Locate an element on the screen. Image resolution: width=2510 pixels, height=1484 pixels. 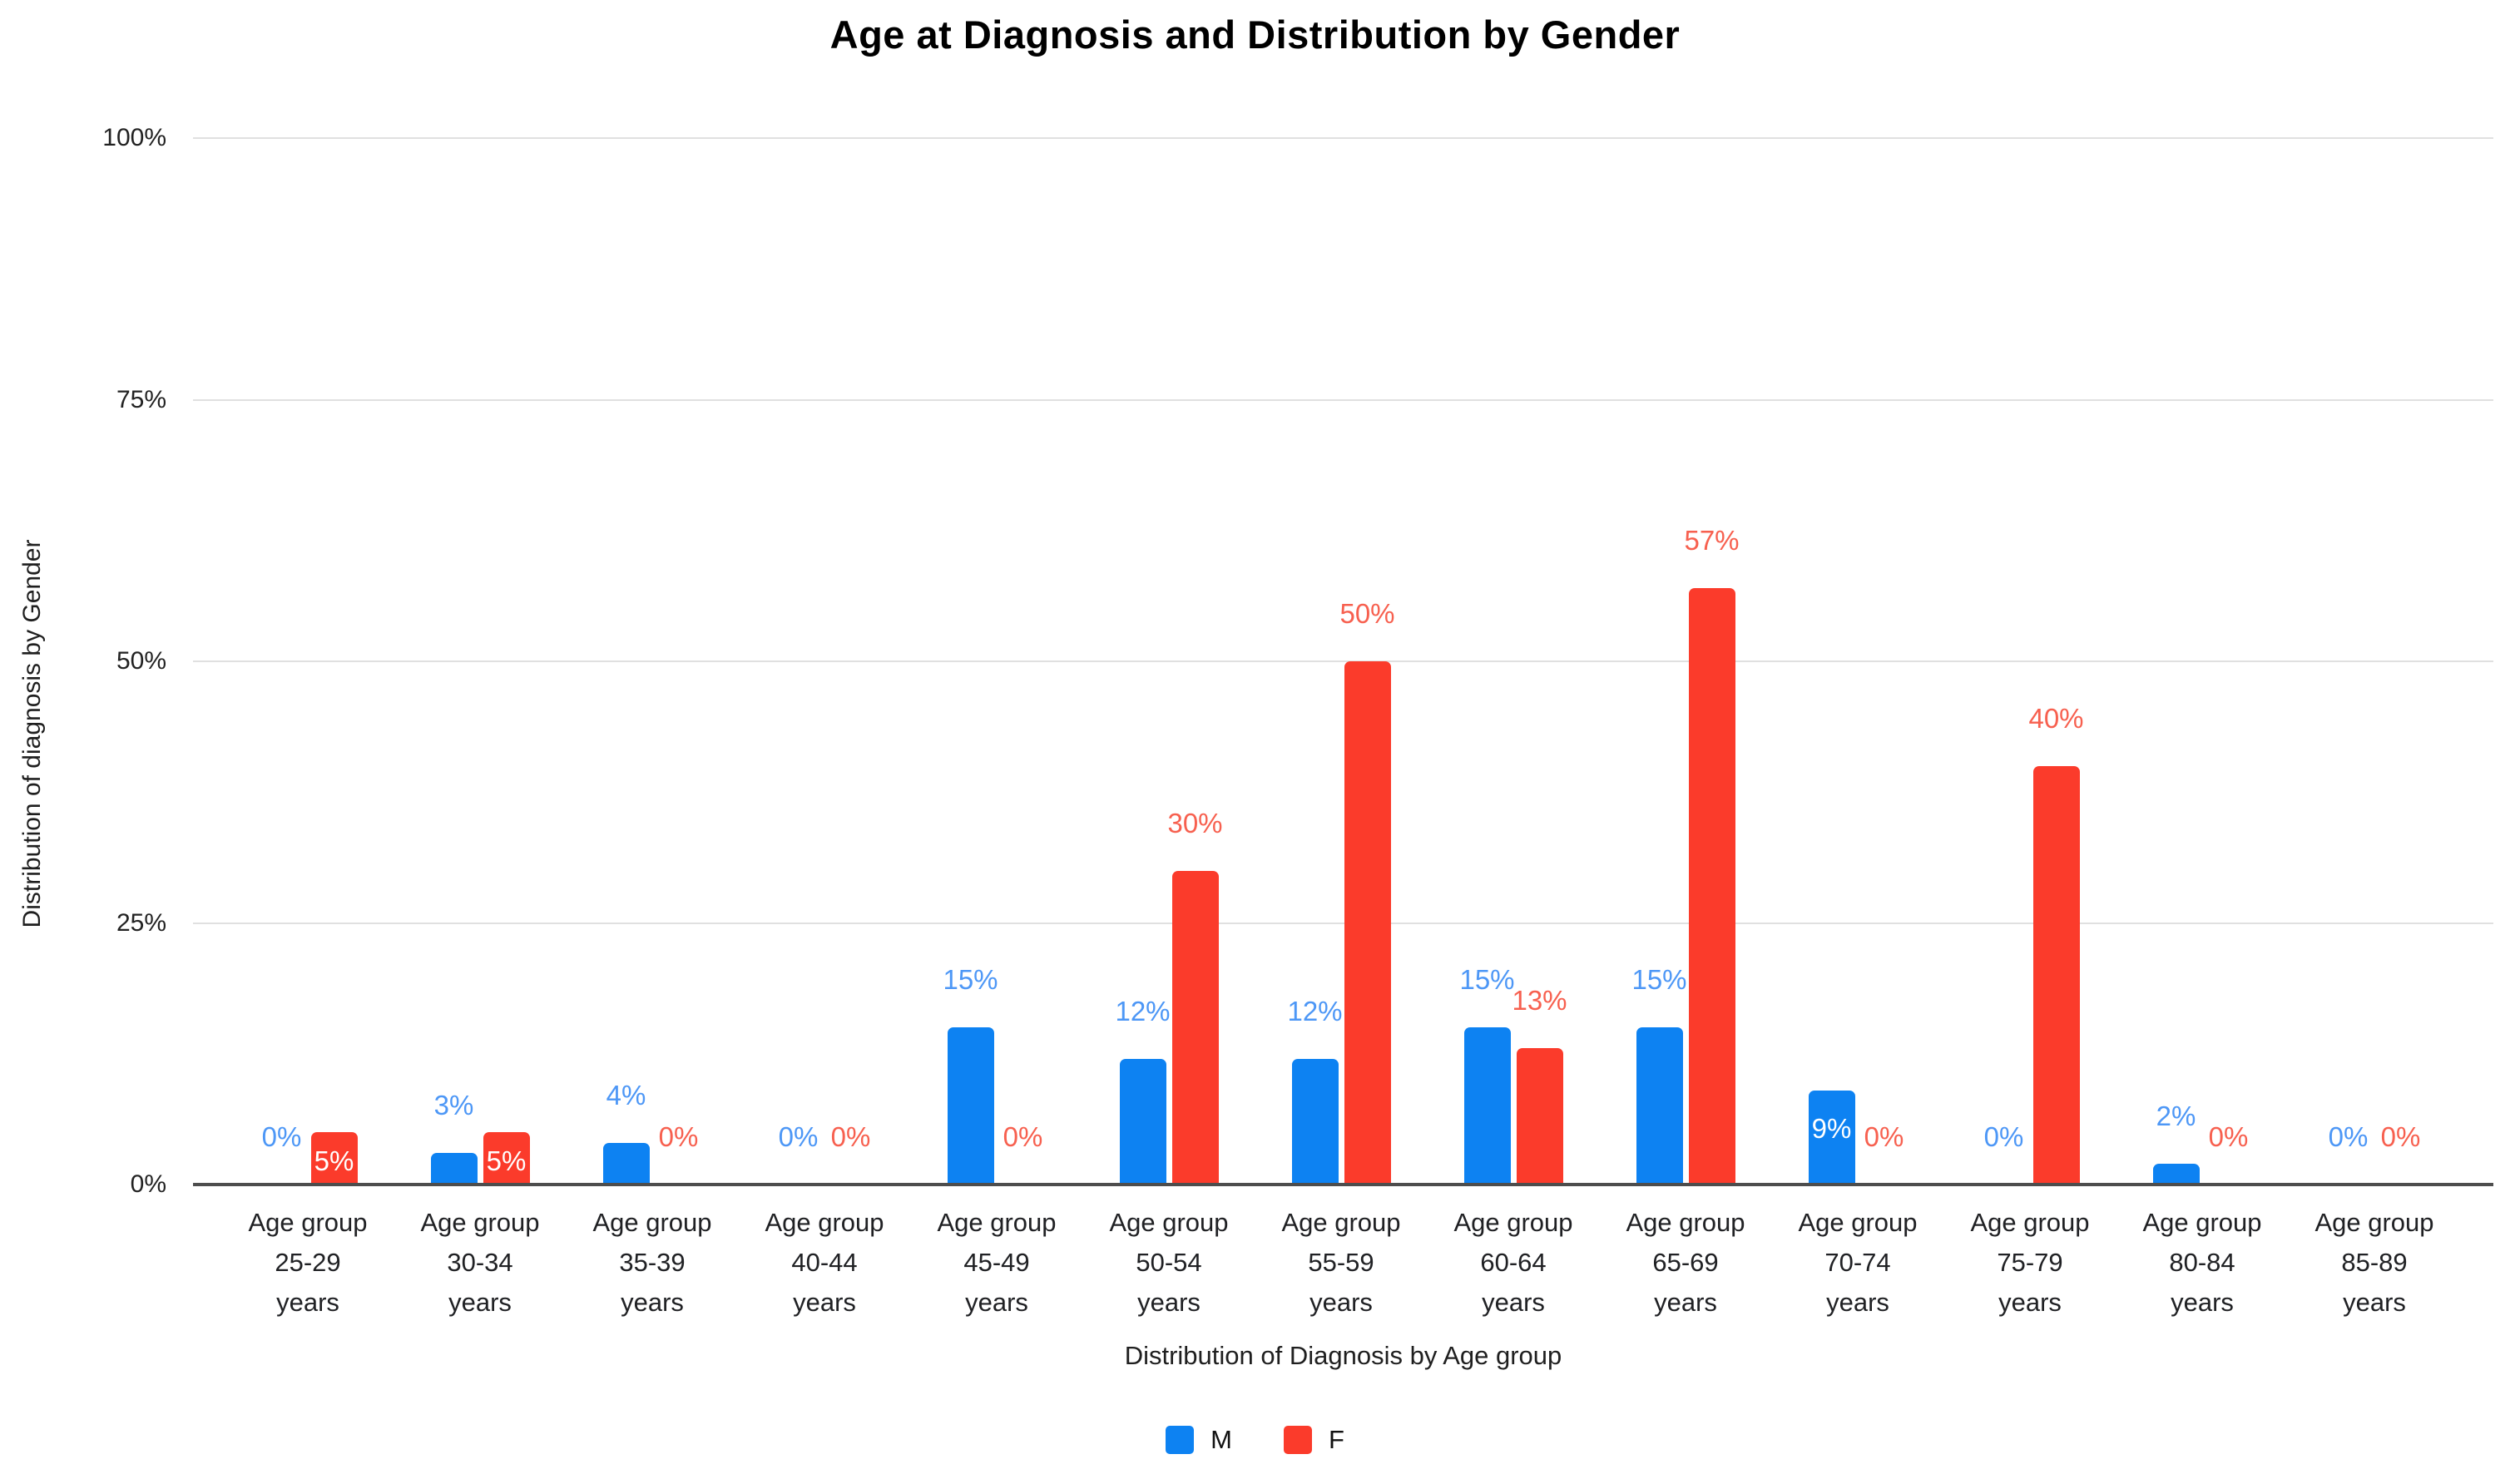
value-label-m: 2% is located at coordinates (2176, 1115).